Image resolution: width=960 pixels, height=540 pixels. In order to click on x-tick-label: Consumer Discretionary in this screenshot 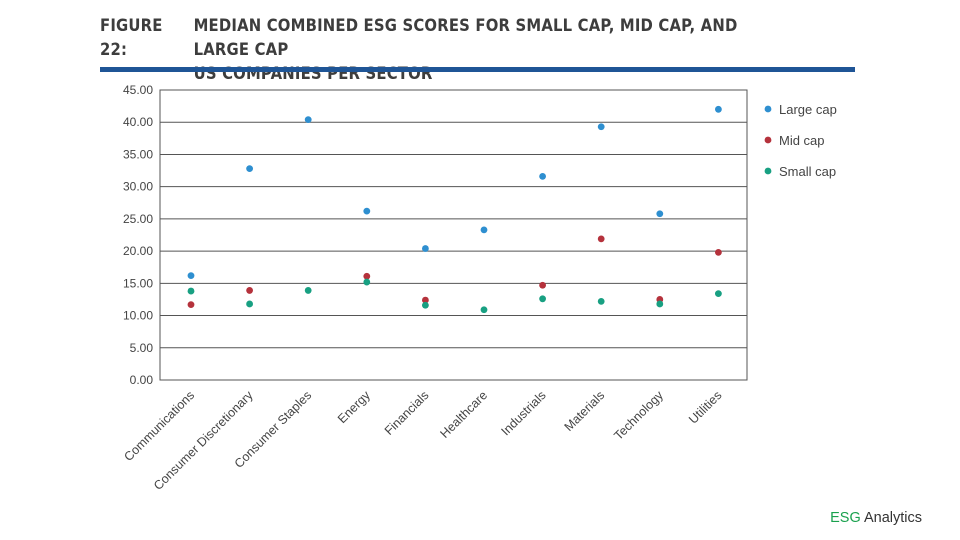, I will do `click(203, 440)`.